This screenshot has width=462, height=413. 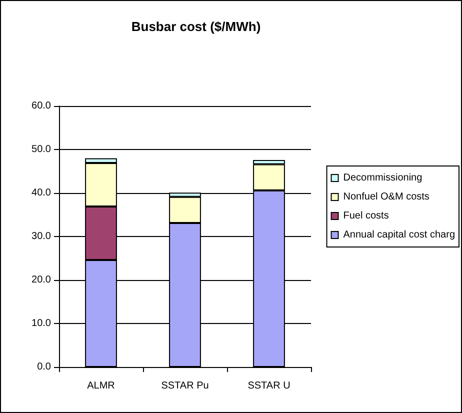 I want to click on chart-title: Busbar cost ($/MWh), so click(x=196, y=26).